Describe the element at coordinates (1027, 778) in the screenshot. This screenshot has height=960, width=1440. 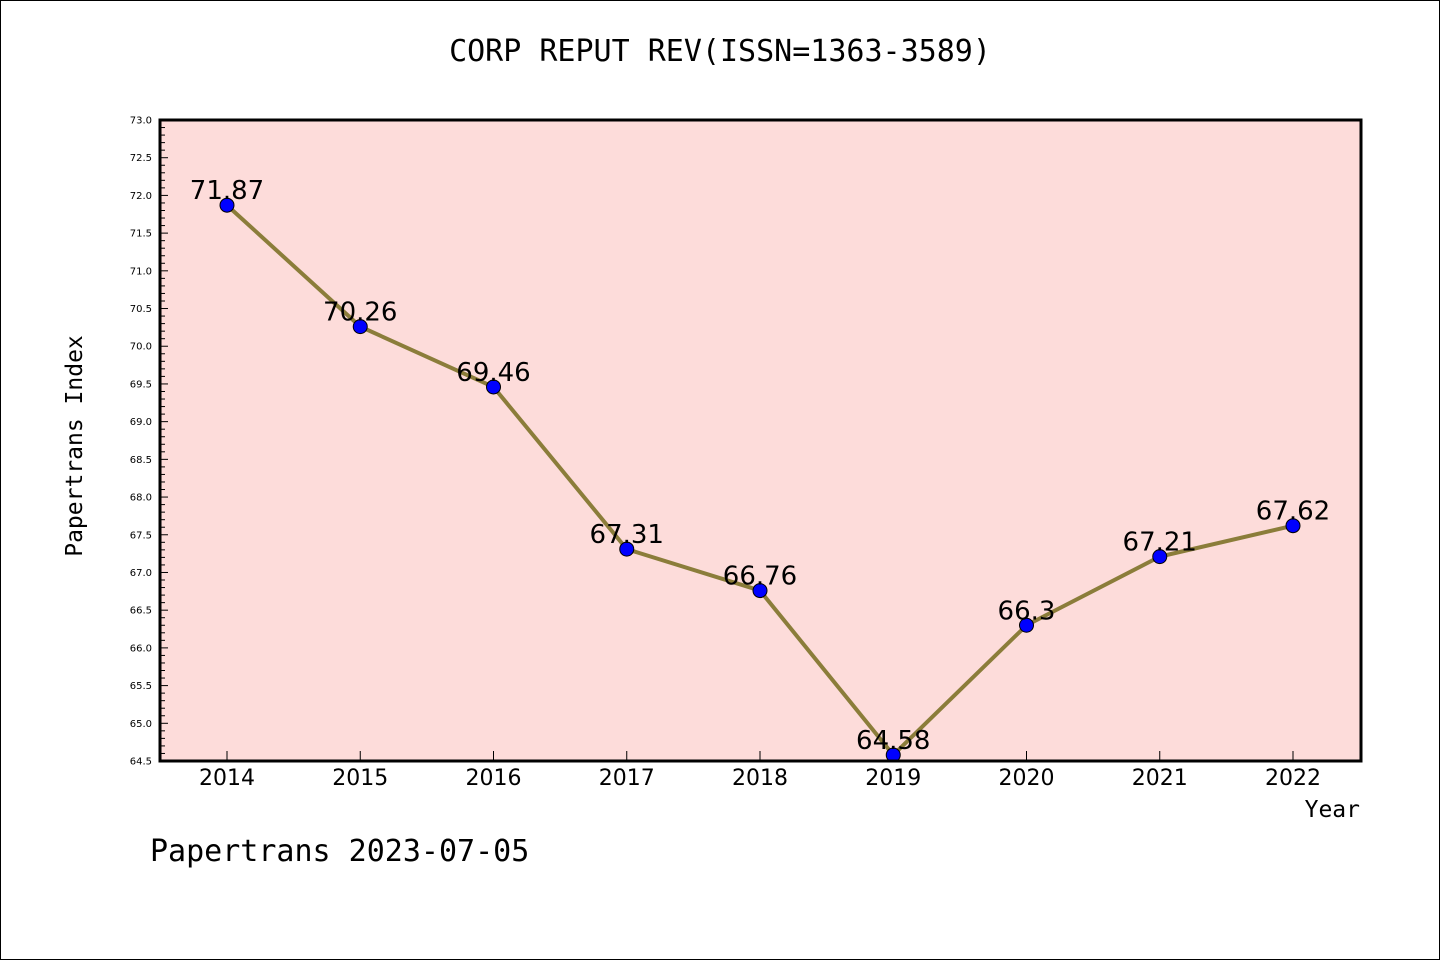
I see `x-tick-label: 2020` at that location.